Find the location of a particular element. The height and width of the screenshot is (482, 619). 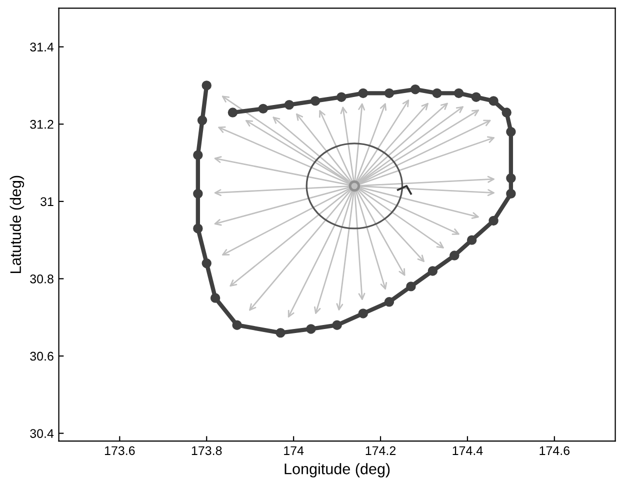

x-tick-label: 174.4 is located at coordinates (467, 450).